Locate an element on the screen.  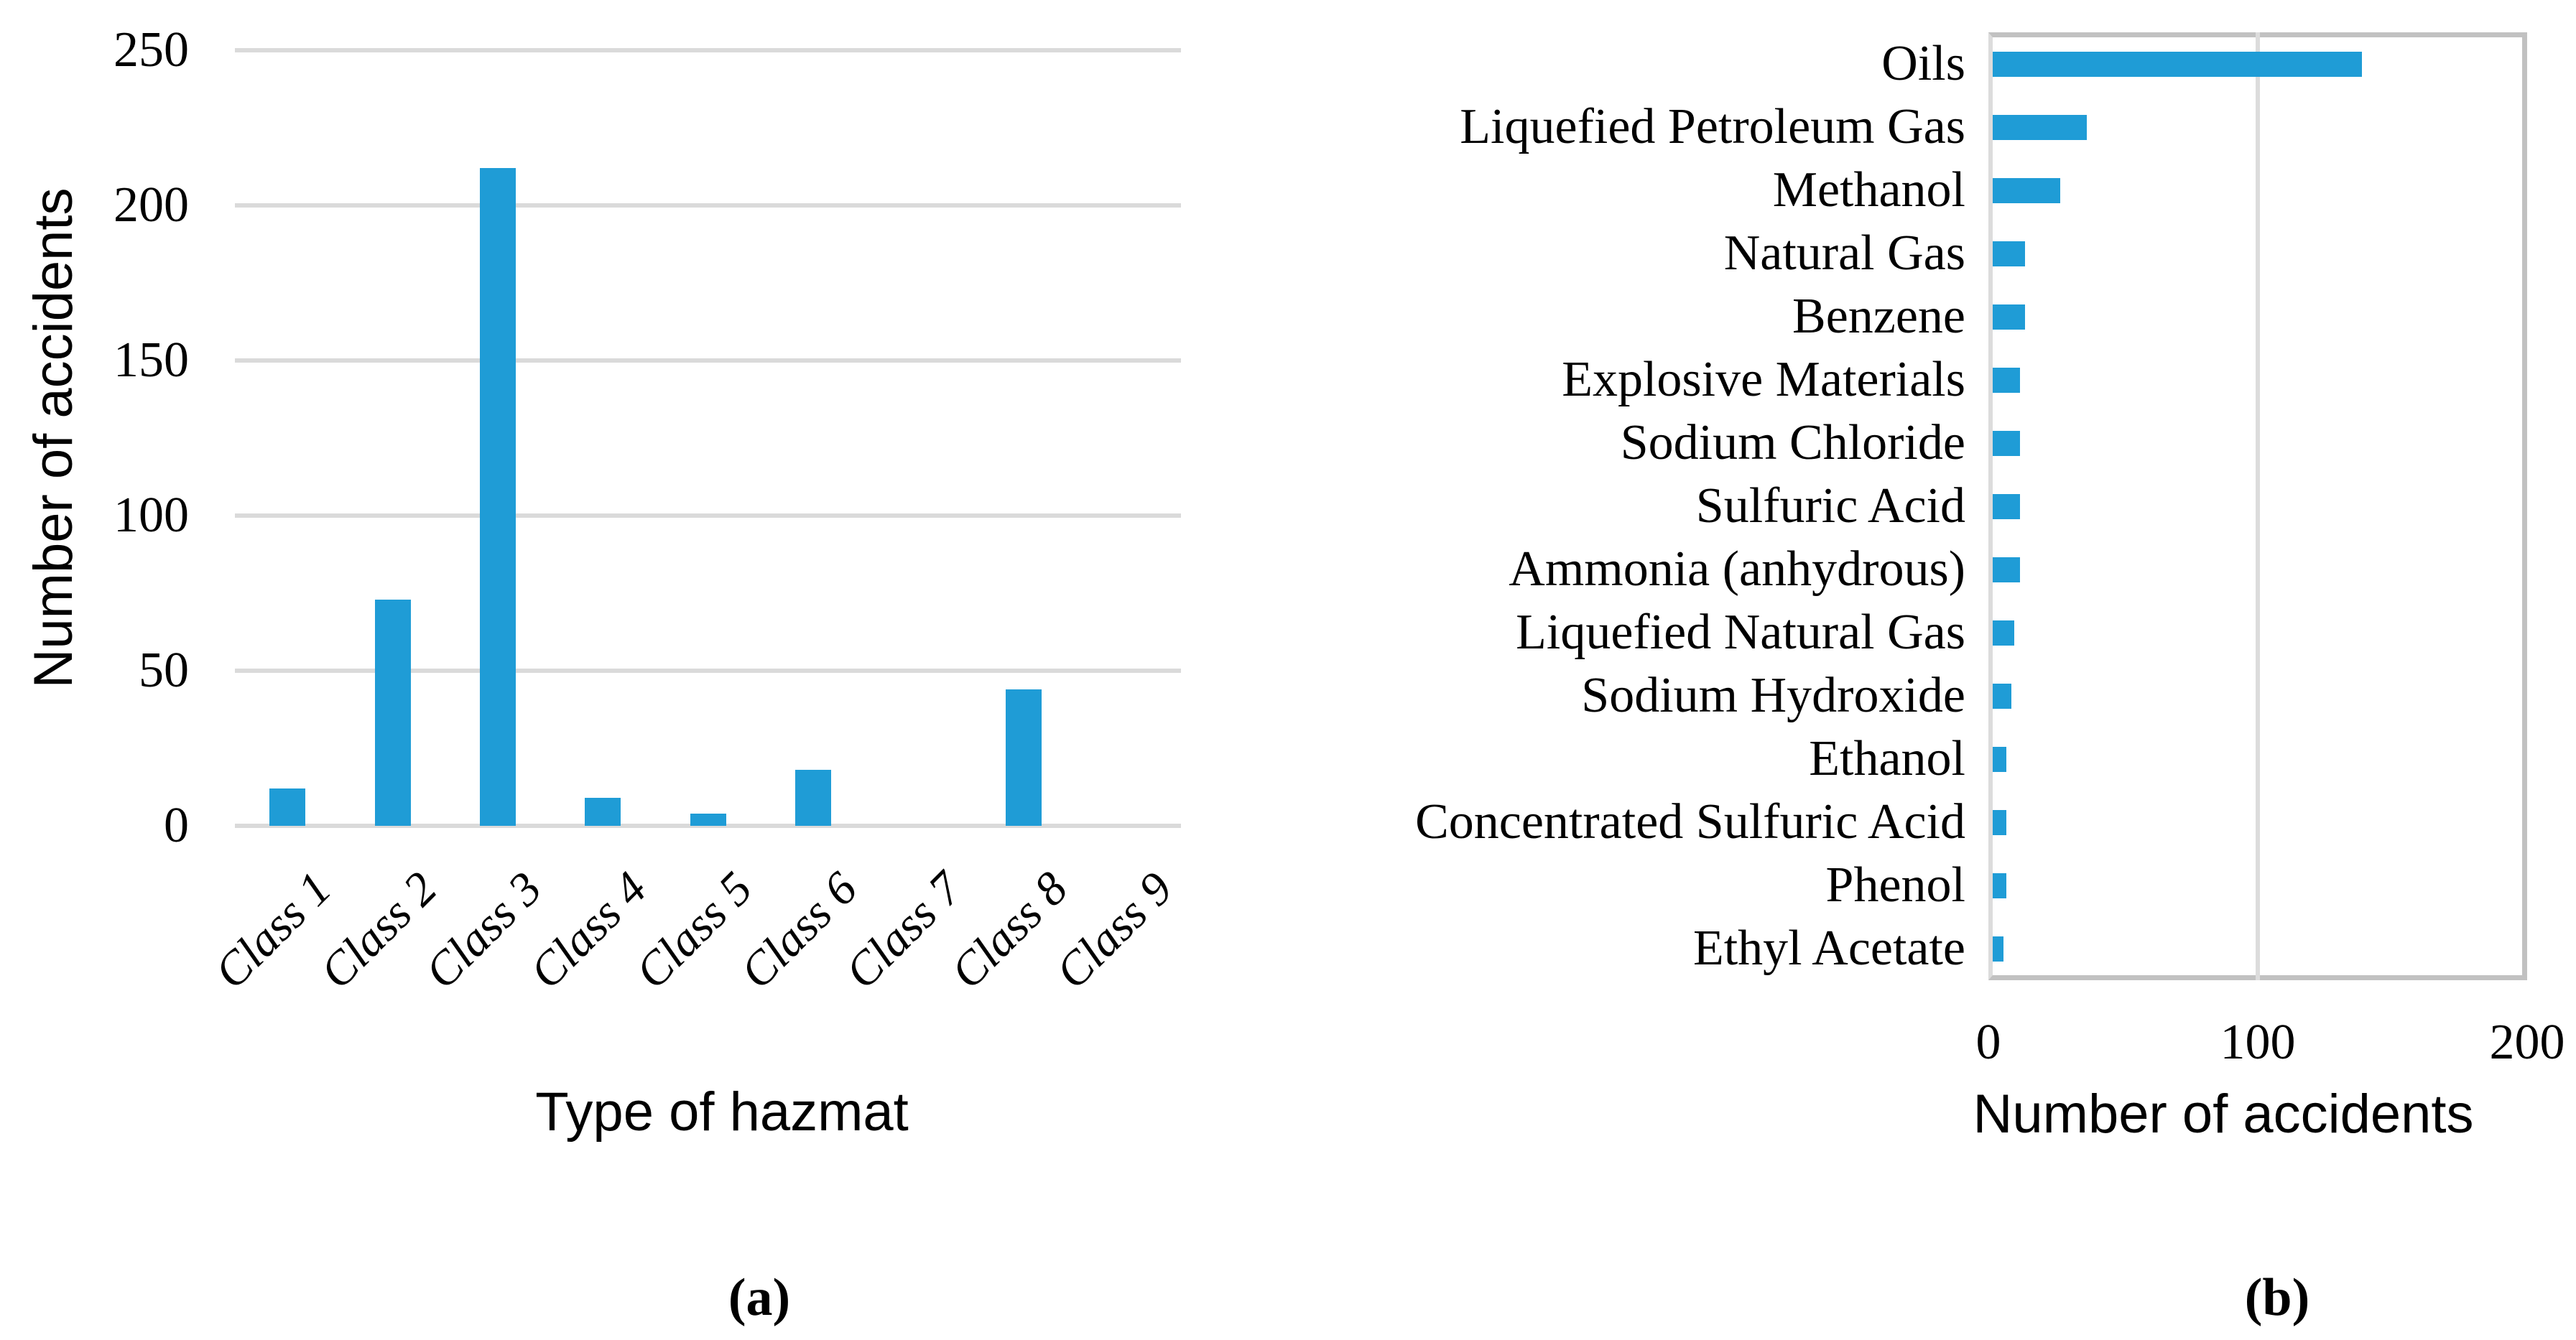
panel-b-category-label-oils: Oils is located at coordinates (1923, 64).